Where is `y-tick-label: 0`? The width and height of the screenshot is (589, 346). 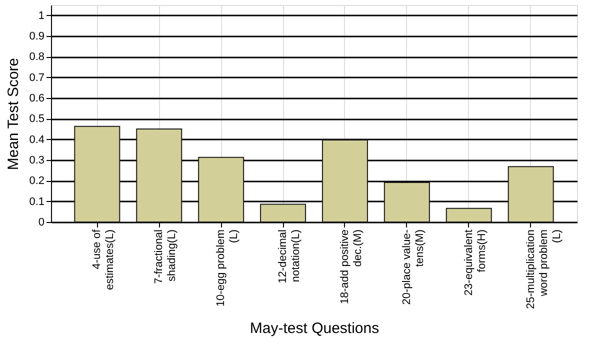 y-tick-label: 0 is located at coordinates (41, 222).